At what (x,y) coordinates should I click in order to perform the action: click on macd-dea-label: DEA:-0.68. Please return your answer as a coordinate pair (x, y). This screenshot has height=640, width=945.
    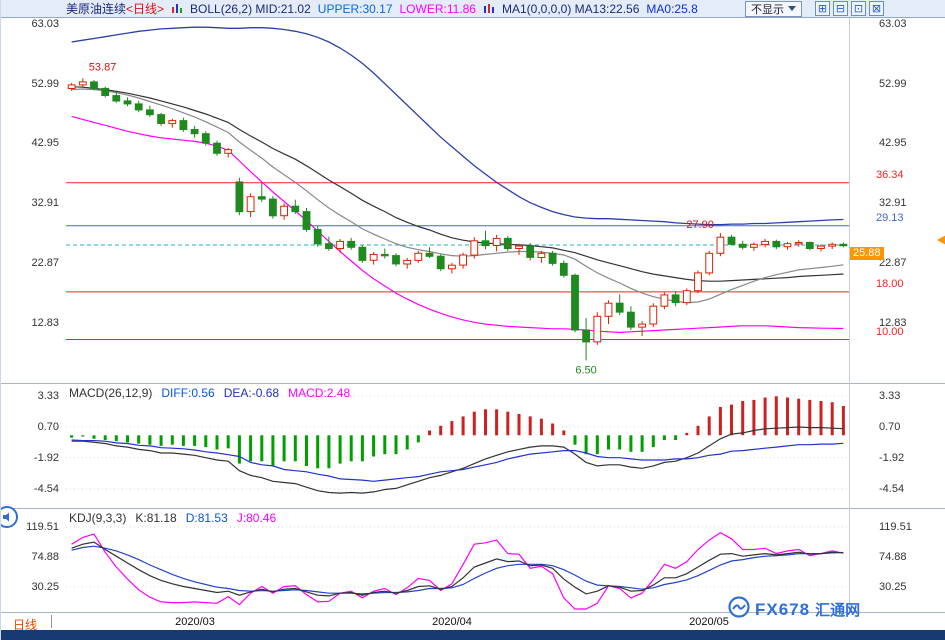
    Looking at the image, I should click on (251, 393).